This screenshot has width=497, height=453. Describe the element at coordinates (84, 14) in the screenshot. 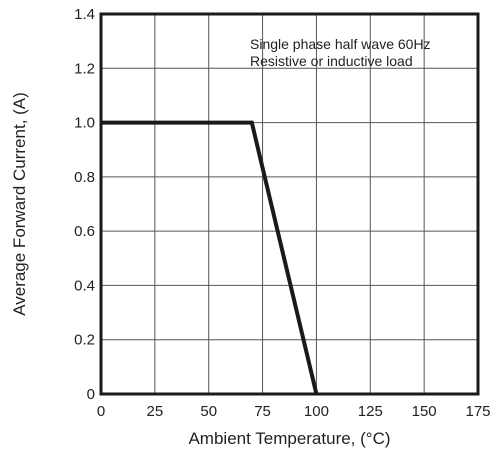

I see `y-tick-label: 1.4` at that location.